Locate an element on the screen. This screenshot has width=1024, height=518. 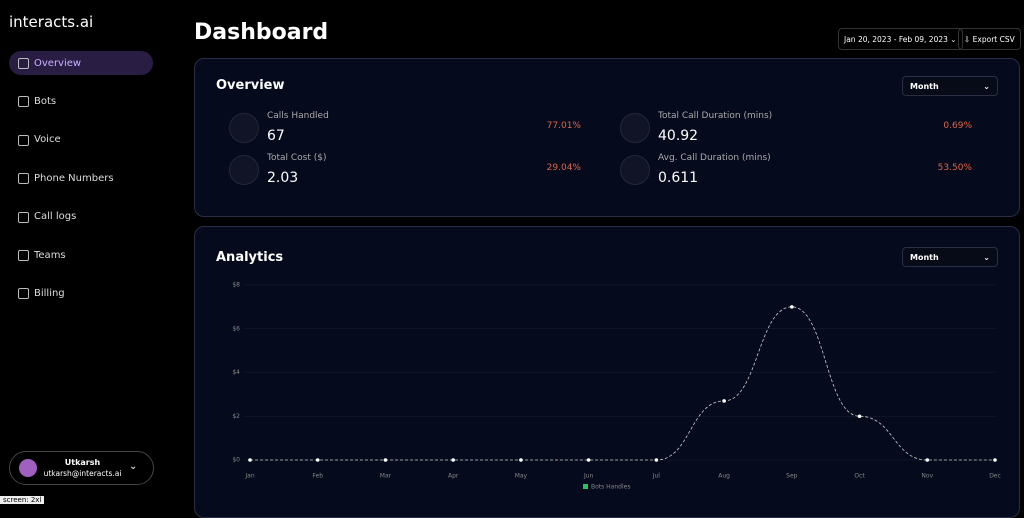
card-title: Analytics is located at coordinates (250, 257).